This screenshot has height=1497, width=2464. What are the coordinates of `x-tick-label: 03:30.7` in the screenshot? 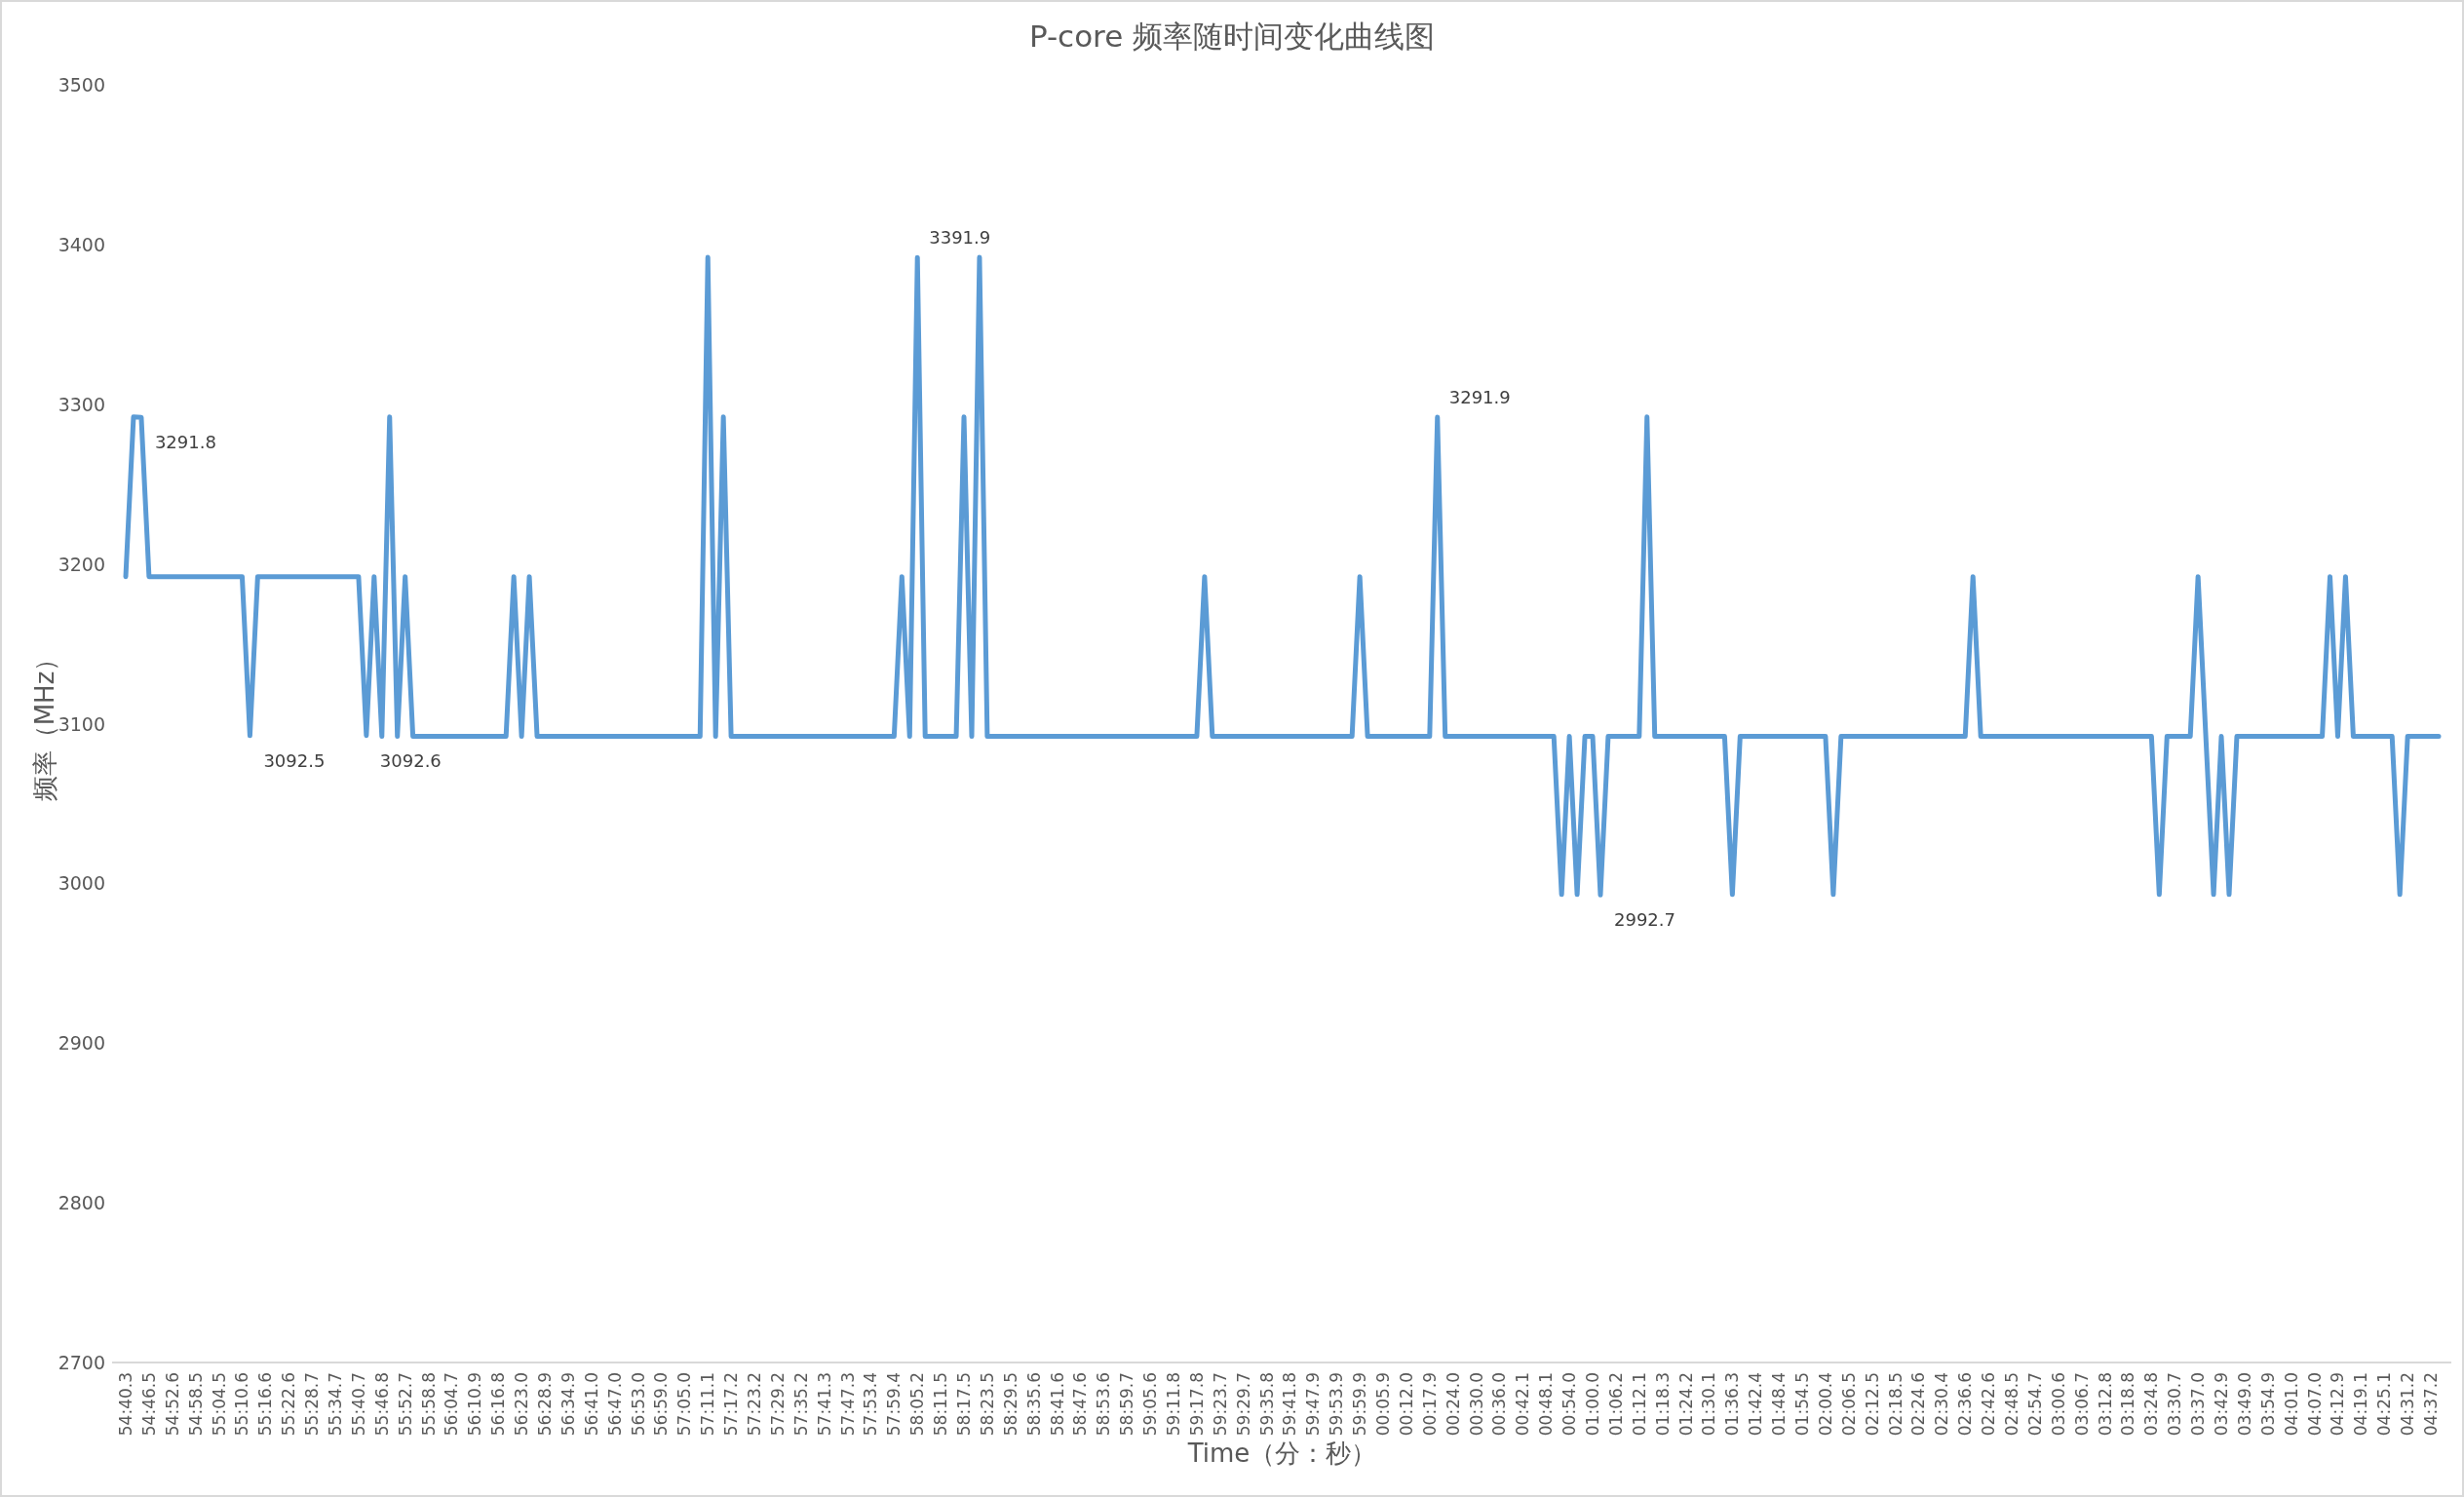 It's located at (2175, 1404).